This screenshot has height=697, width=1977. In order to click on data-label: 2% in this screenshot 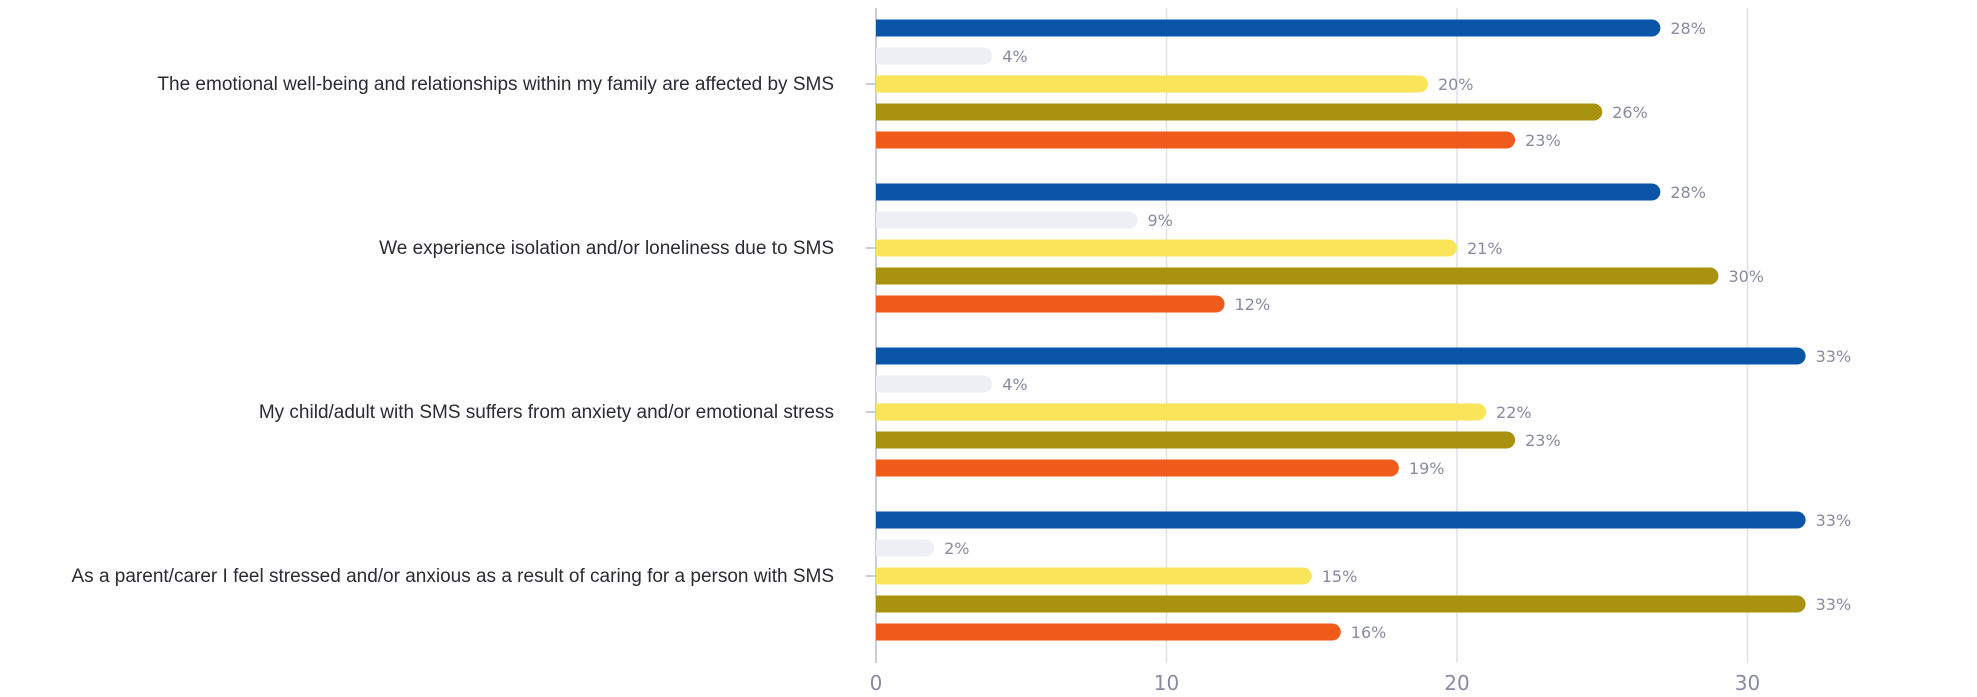, I will do `click(956, 548)`.